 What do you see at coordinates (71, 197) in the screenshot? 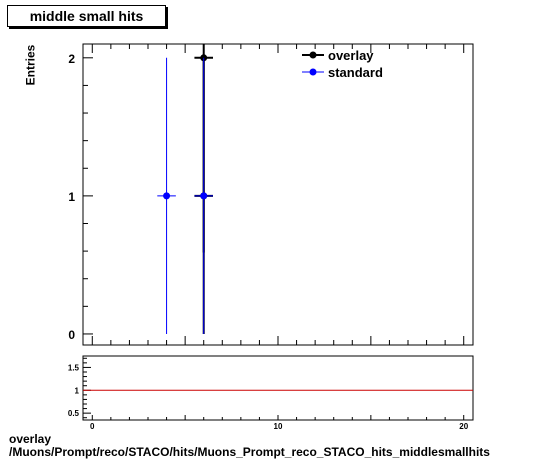
I see `main-y-tick-label: 1` at bounding box center [71, 197].